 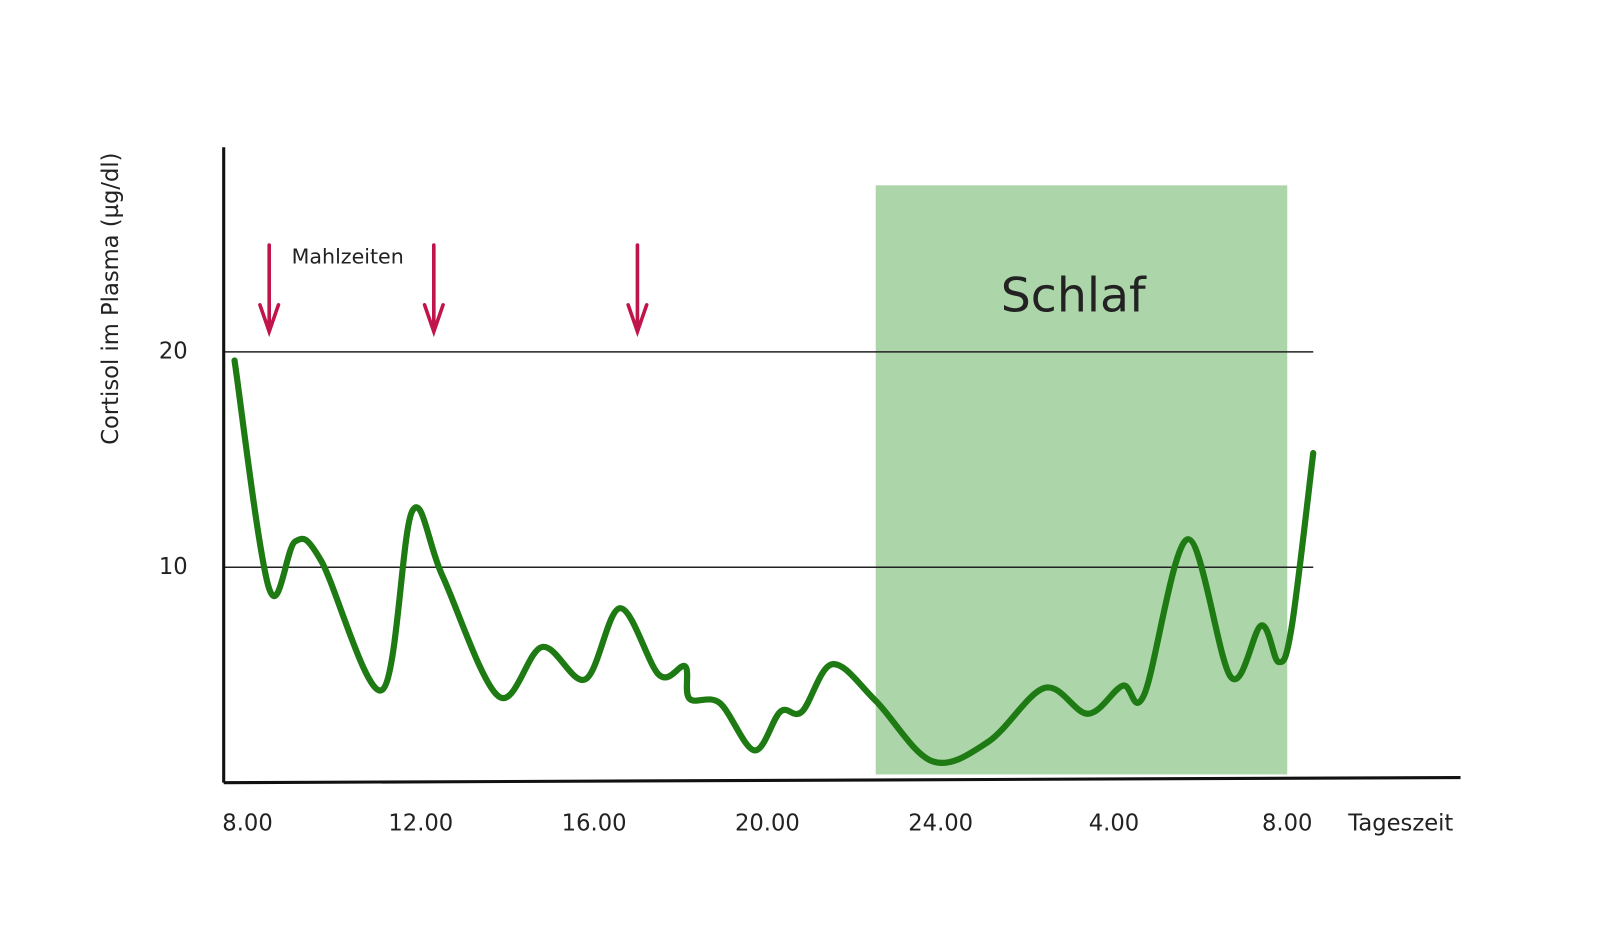 What do you see at coordinates (348, 256) in the screenshot?
I see `meals-label: Mahlzeiten` at bounding box center [348, 256].